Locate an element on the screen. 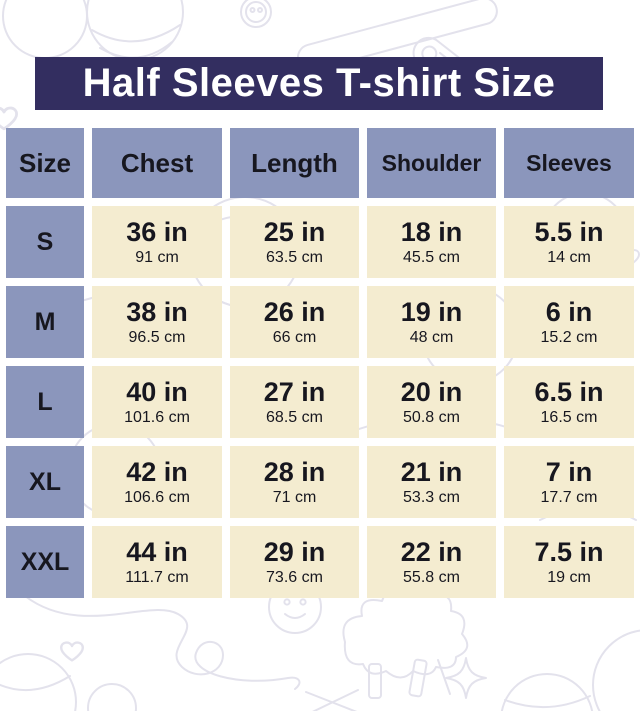  cell-length: 29 in 73.6 cm is located at coordinates (294, 562).